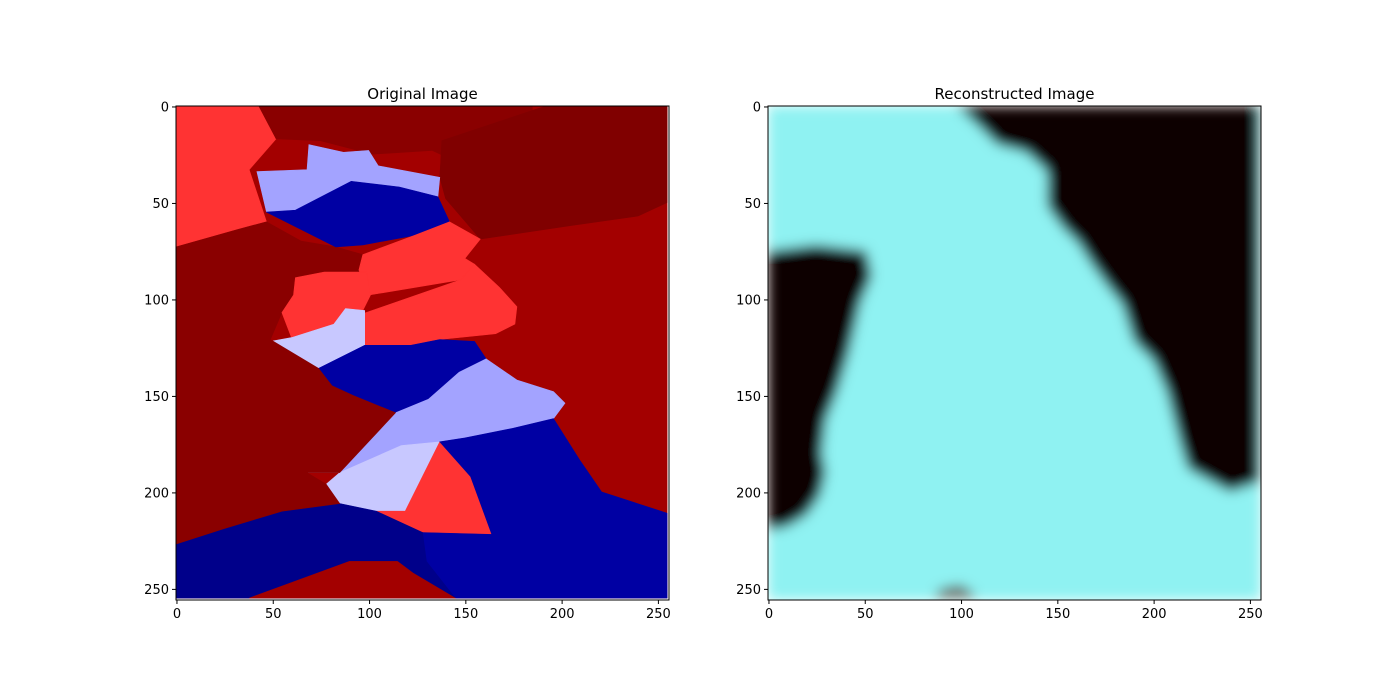  What do you see at coordinates (160, 349) in the screenshot?
I see `original-y-ticks: 0 50 100 150 200 250` at bounding box center [160, 349].